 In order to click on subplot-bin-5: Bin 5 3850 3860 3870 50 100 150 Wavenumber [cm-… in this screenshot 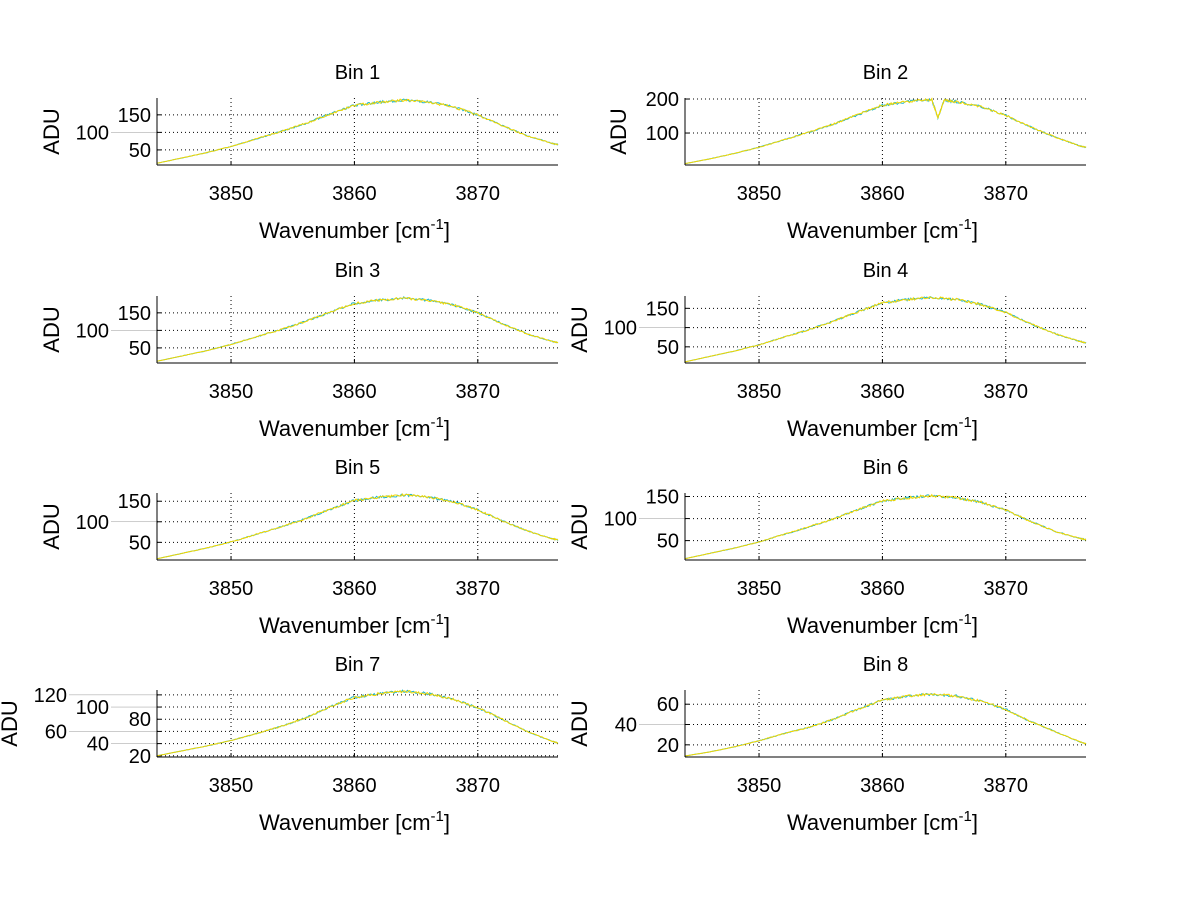, I will do `click(299, 547)`.